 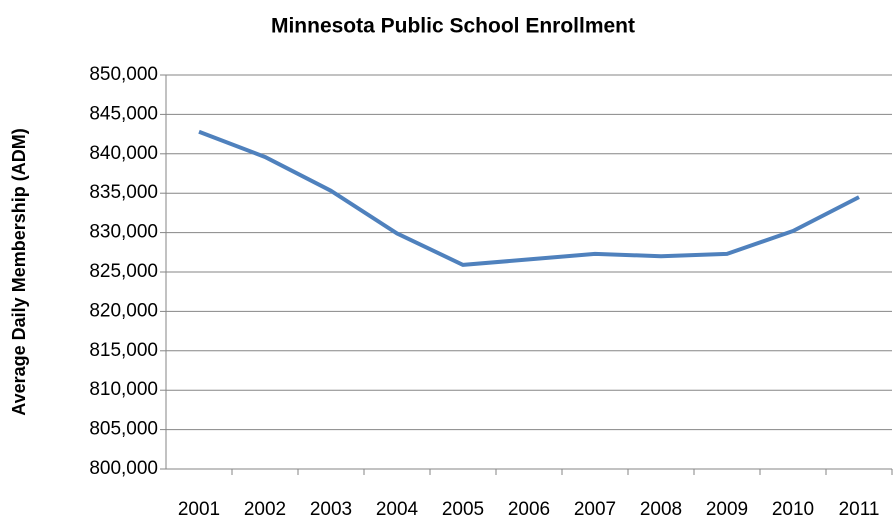 I want to click on x-tick-label: 2009, so click(x=727, y=509).